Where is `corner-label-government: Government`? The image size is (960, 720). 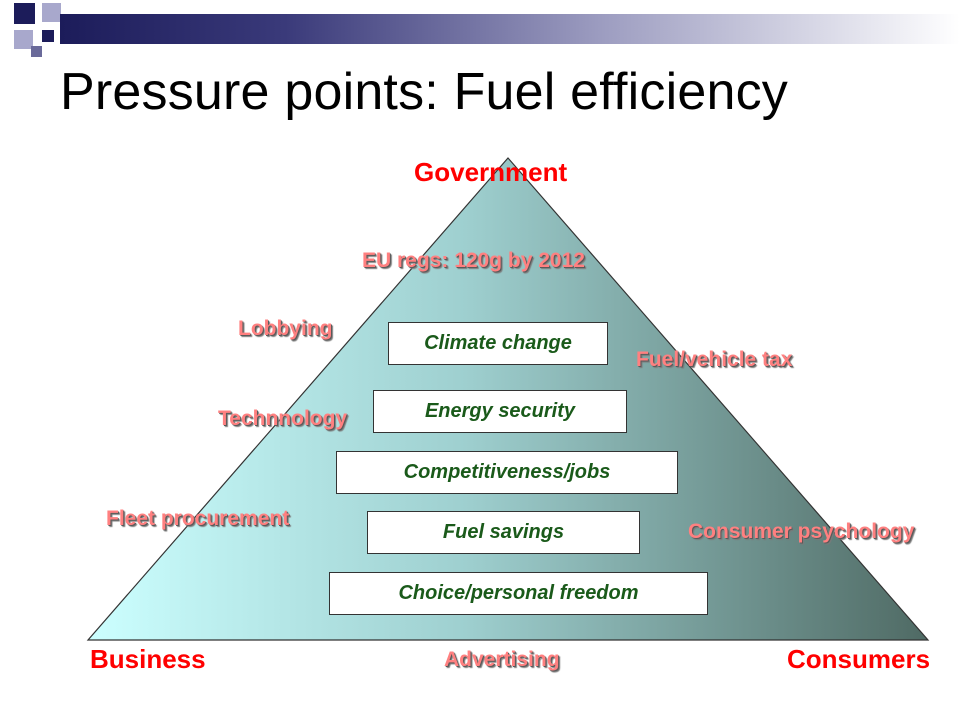 corner-label-government: Government is located at coordinates (491, 172).